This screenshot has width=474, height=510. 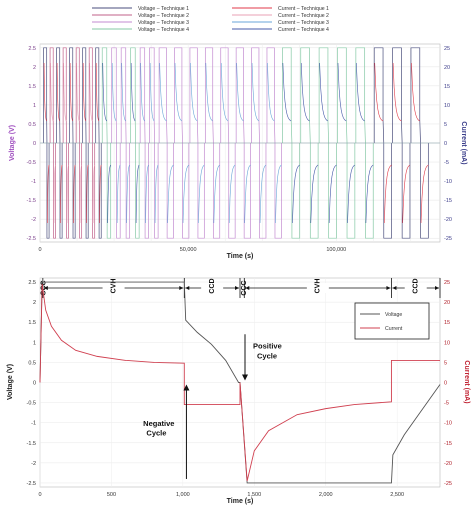 What do you see at coordinates (303, 16) in the screenshot?
I see `legend-label: Current – Technique 2` at bounding box center [303, 16].